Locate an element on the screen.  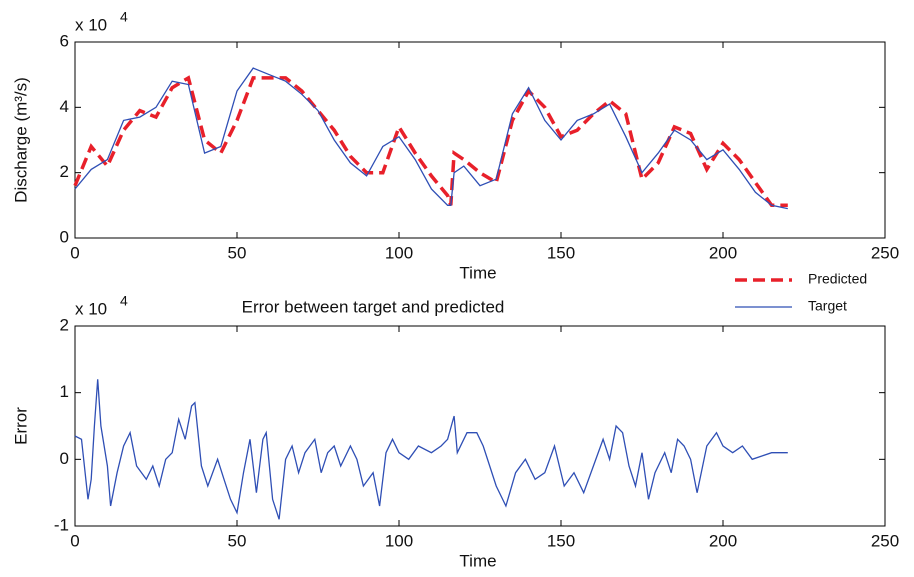
y-tick-label: 6 is located at coordinates (64, 40).